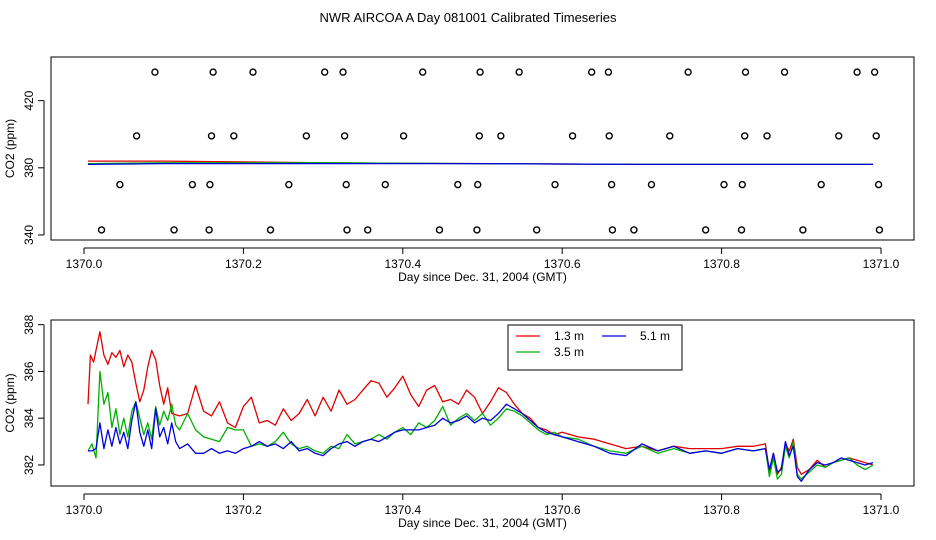  What do you see at coordinates (29, 324) in the screenshot?
I see `y-tick-label: 388` at bounding box center [29, 324].